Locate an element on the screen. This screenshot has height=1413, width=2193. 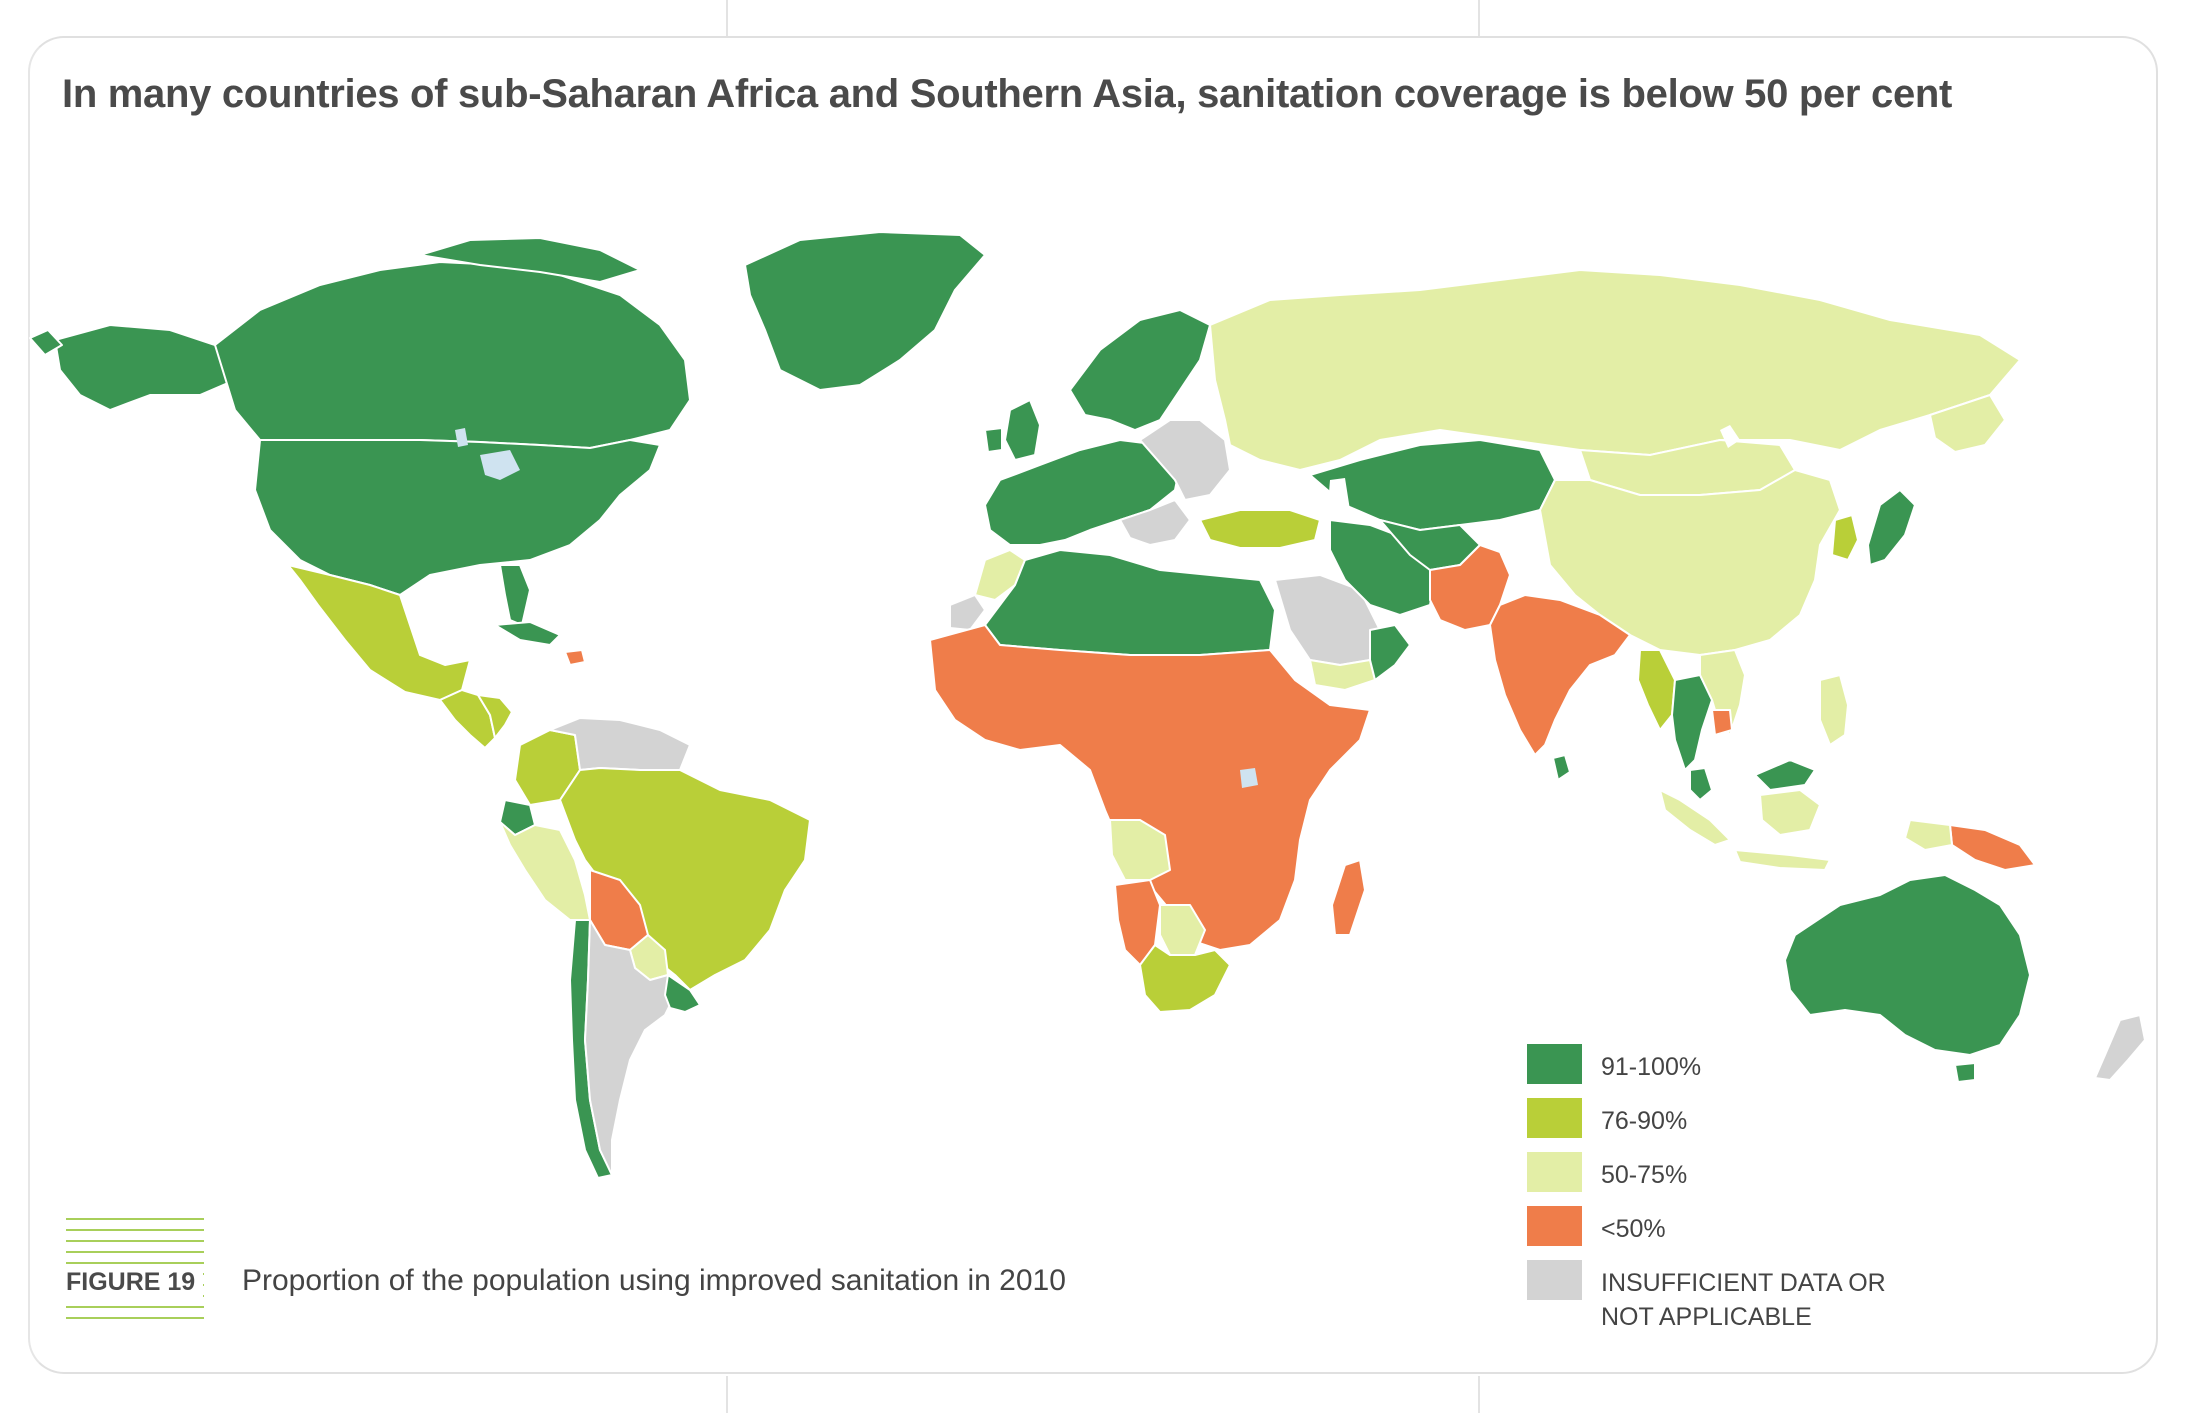
region-south-africa is located at coordinates (1185, 978).